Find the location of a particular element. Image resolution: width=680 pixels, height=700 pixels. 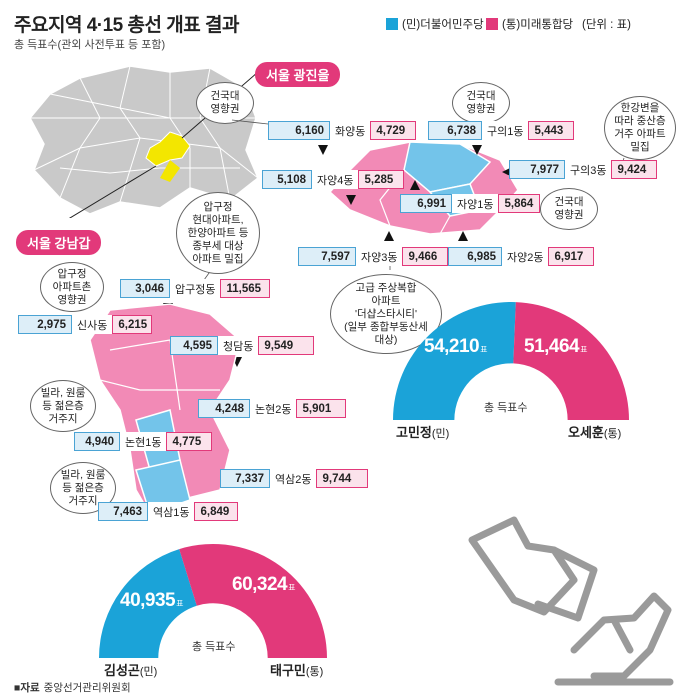

legend-dem: (민)더불어민주당 is located at coordinates (435, 24).